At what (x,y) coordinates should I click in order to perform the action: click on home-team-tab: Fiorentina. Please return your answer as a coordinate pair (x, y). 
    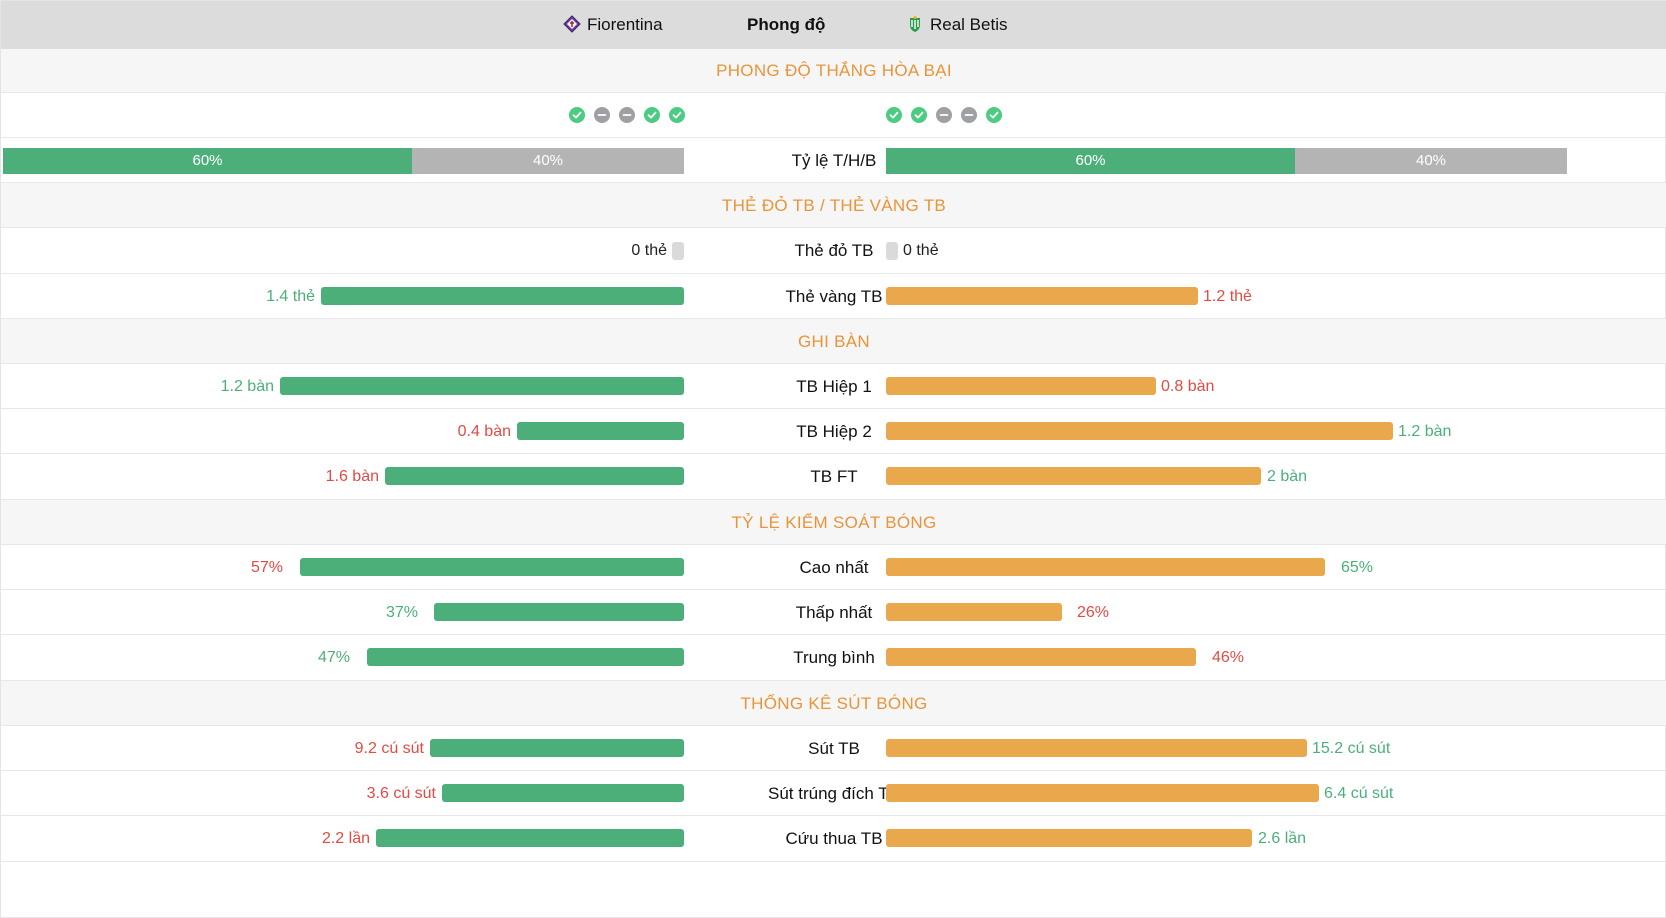
    Looking at the image, I should click on (613, 25).